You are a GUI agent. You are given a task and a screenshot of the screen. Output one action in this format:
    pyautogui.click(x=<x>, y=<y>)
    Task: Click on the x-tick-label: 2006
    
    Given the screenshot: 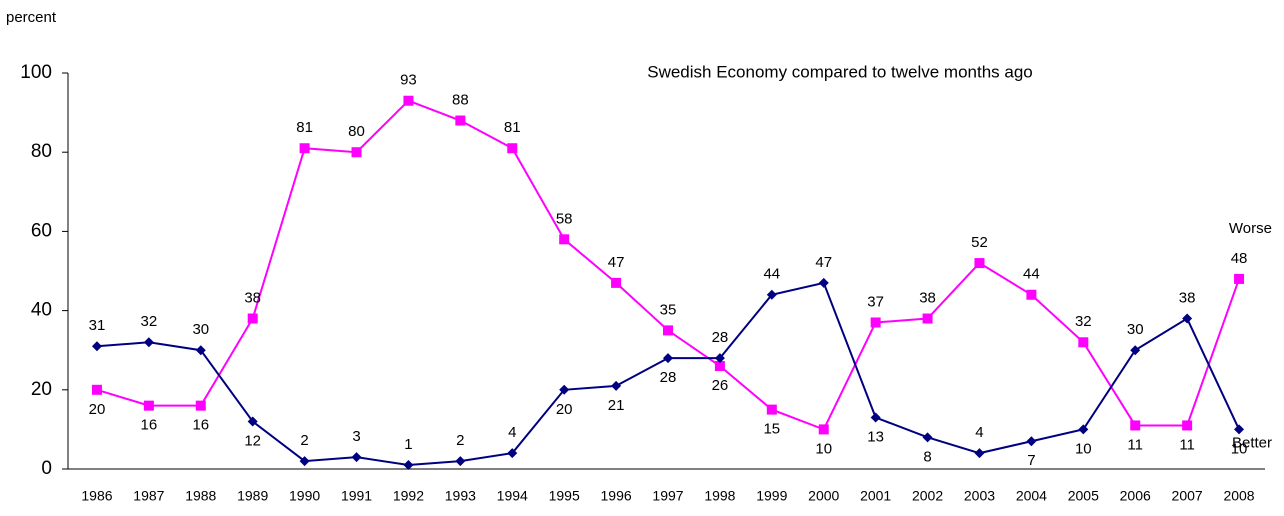 What is the action you would take?
    pyautogui.click(x=1135, y=496)
    